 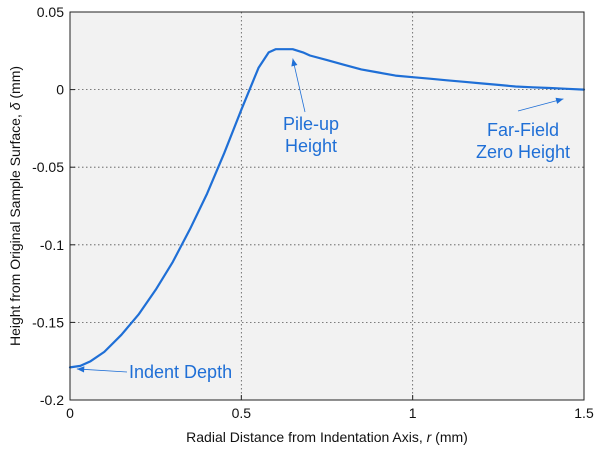 What do you see at coordinates (50, 12) in the screenshot?
I see `y-tick-label: 0.05` at bounding box center [50, 12].